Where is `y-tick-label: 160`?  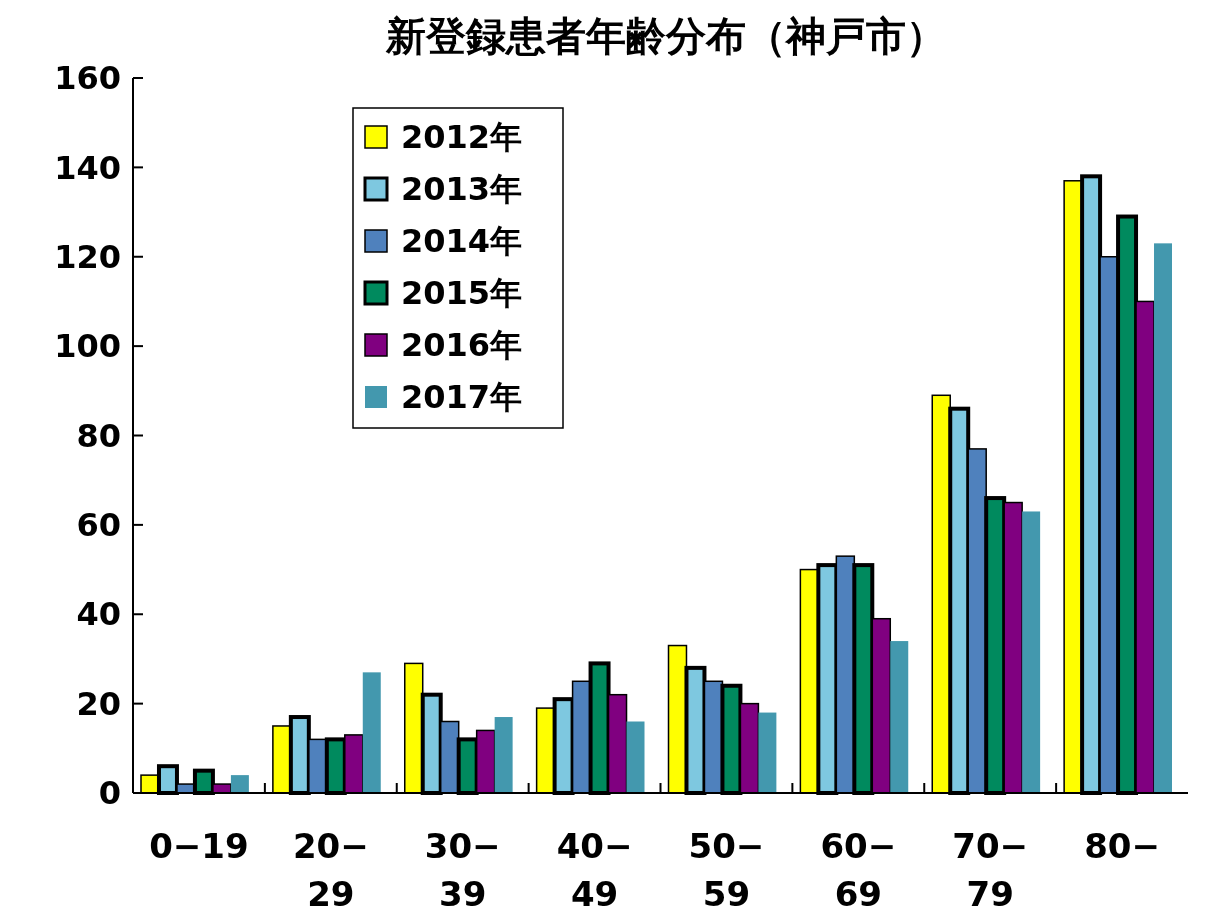
y-tick-label: 160 is located at coordinates (87, 78).